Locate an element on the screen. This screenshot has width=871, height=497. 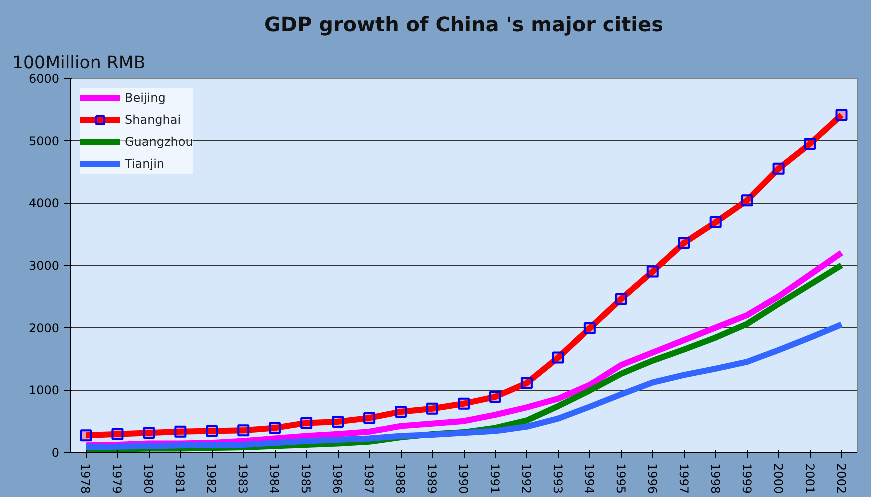
x-tick-label: 2000 is located at coordinates (778, 479).